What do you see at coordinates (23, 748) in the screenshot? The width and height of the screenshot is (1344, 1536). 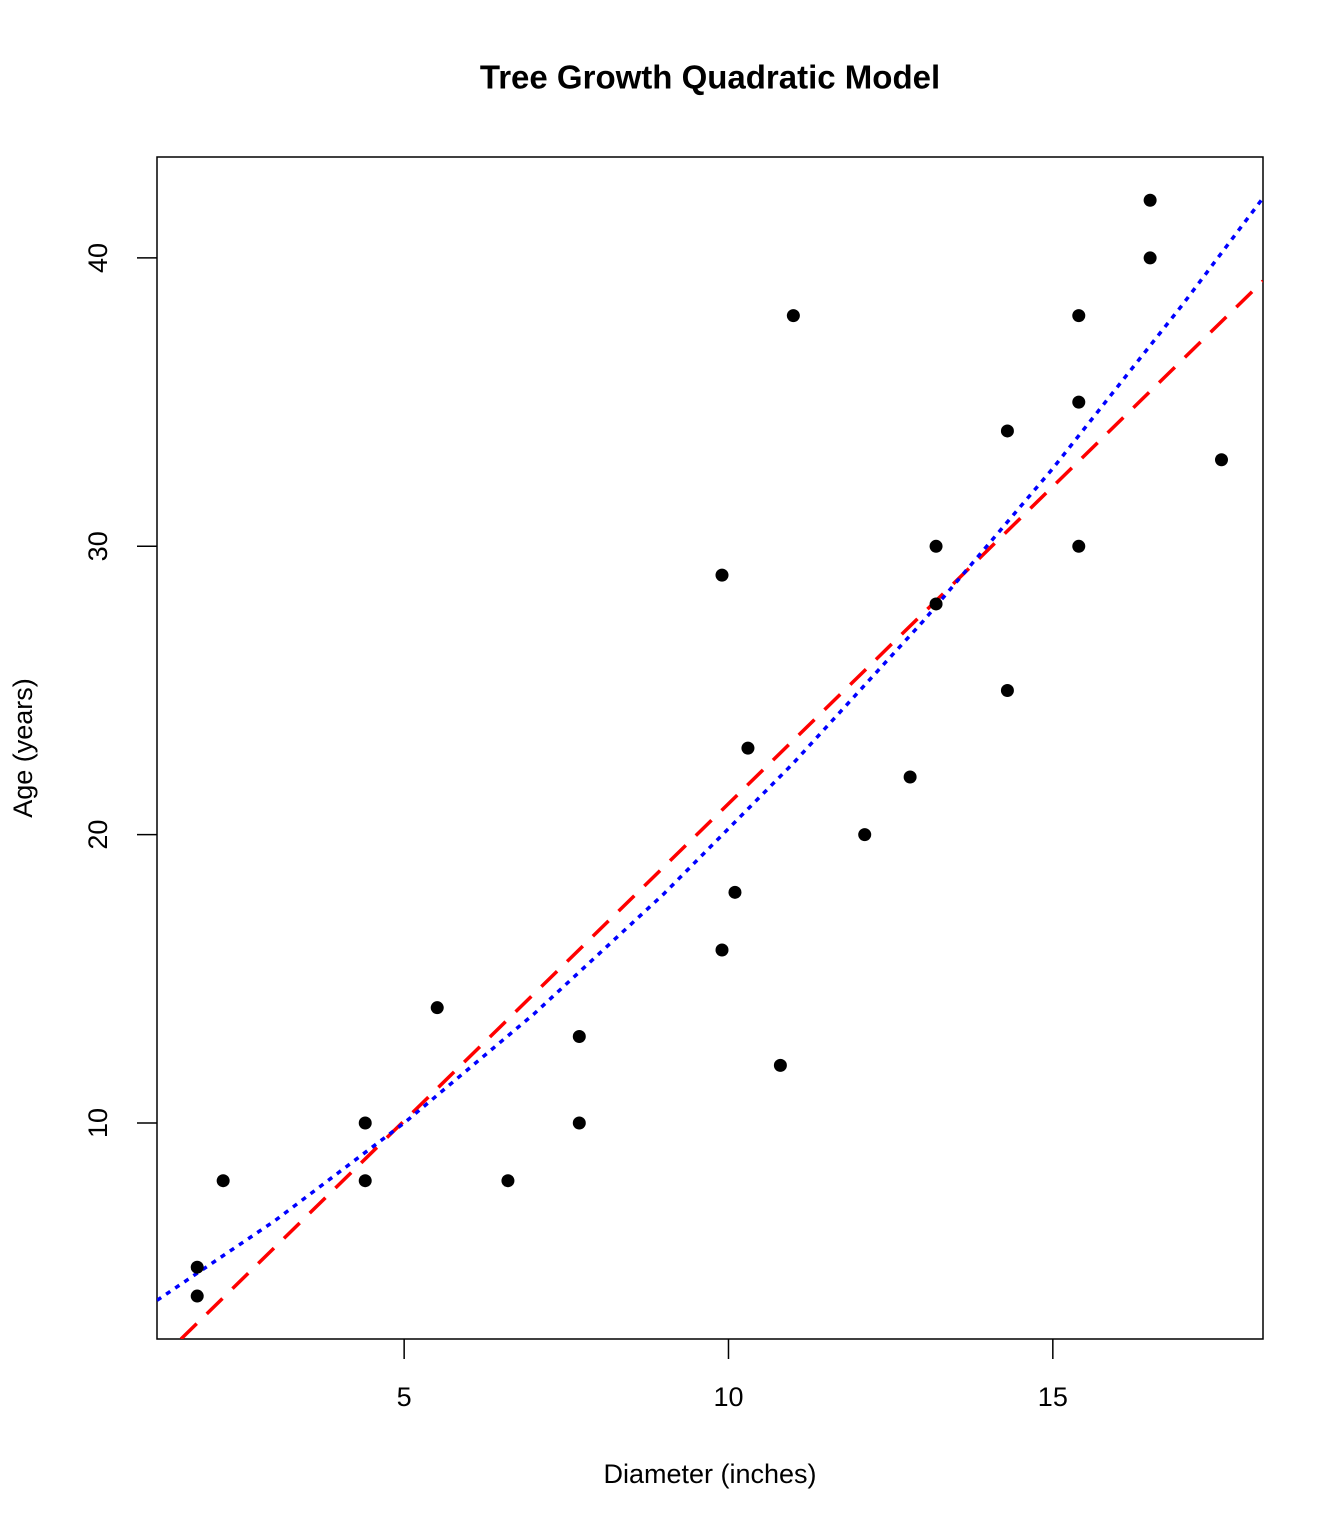 I see `y-axis-title: Age (years)` at bounding box center [23, 748].